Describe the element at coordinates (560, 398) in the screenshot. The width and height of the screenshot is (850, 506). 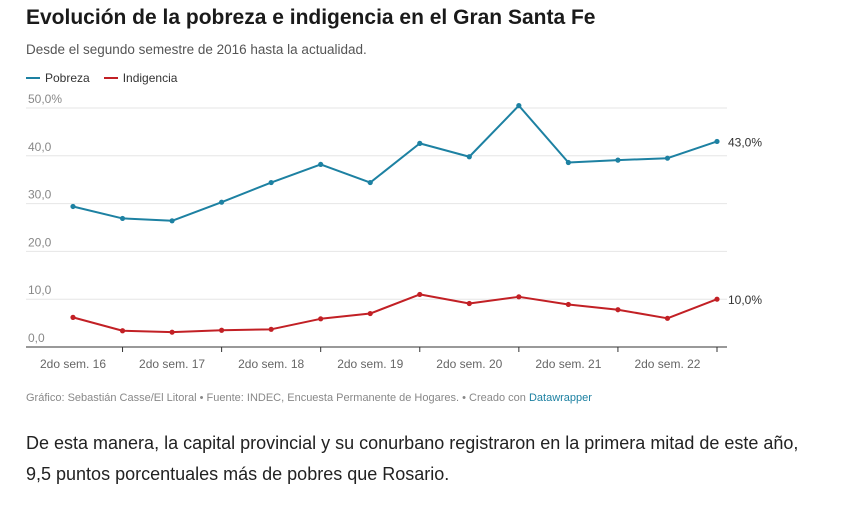
I see `datawrapper-link: Datawrapper` at that location.